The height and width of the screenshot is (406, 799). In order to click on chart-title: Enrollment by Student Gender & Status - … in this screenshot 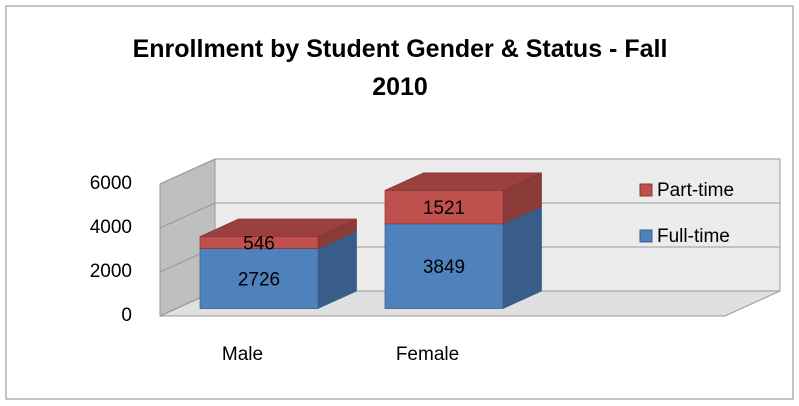, I will do `click(400, 68)`.